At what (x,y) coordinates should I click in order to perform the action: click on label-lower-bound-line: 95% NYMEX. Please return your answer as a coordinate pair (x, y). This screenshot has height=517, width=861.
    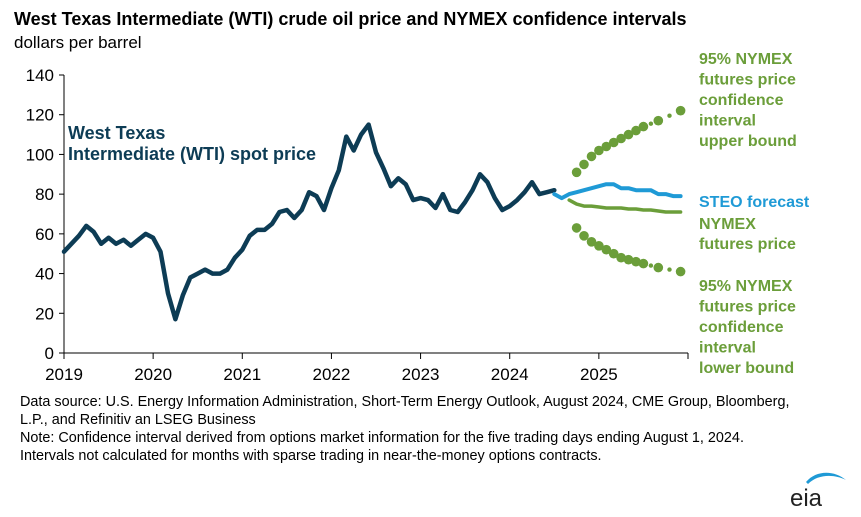
    Looking at the image, I should click on (746, 286).